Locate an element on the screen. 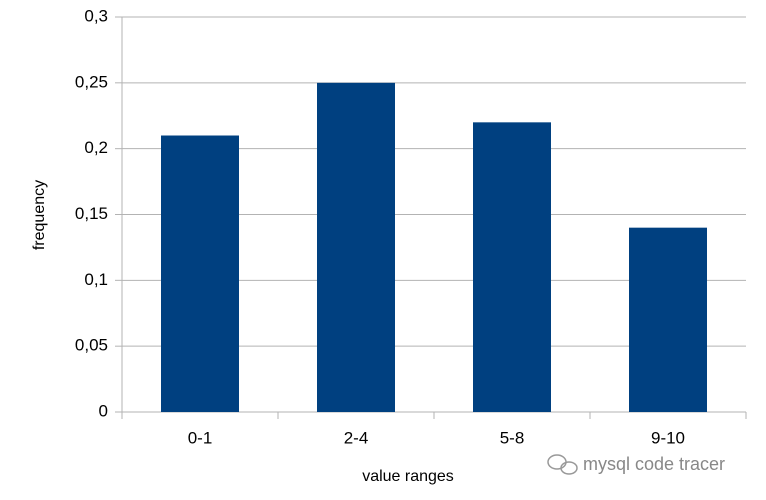 This screenshot has width=766, height=500. watermark: mysql code tracer is located at coordinates (654, 464).